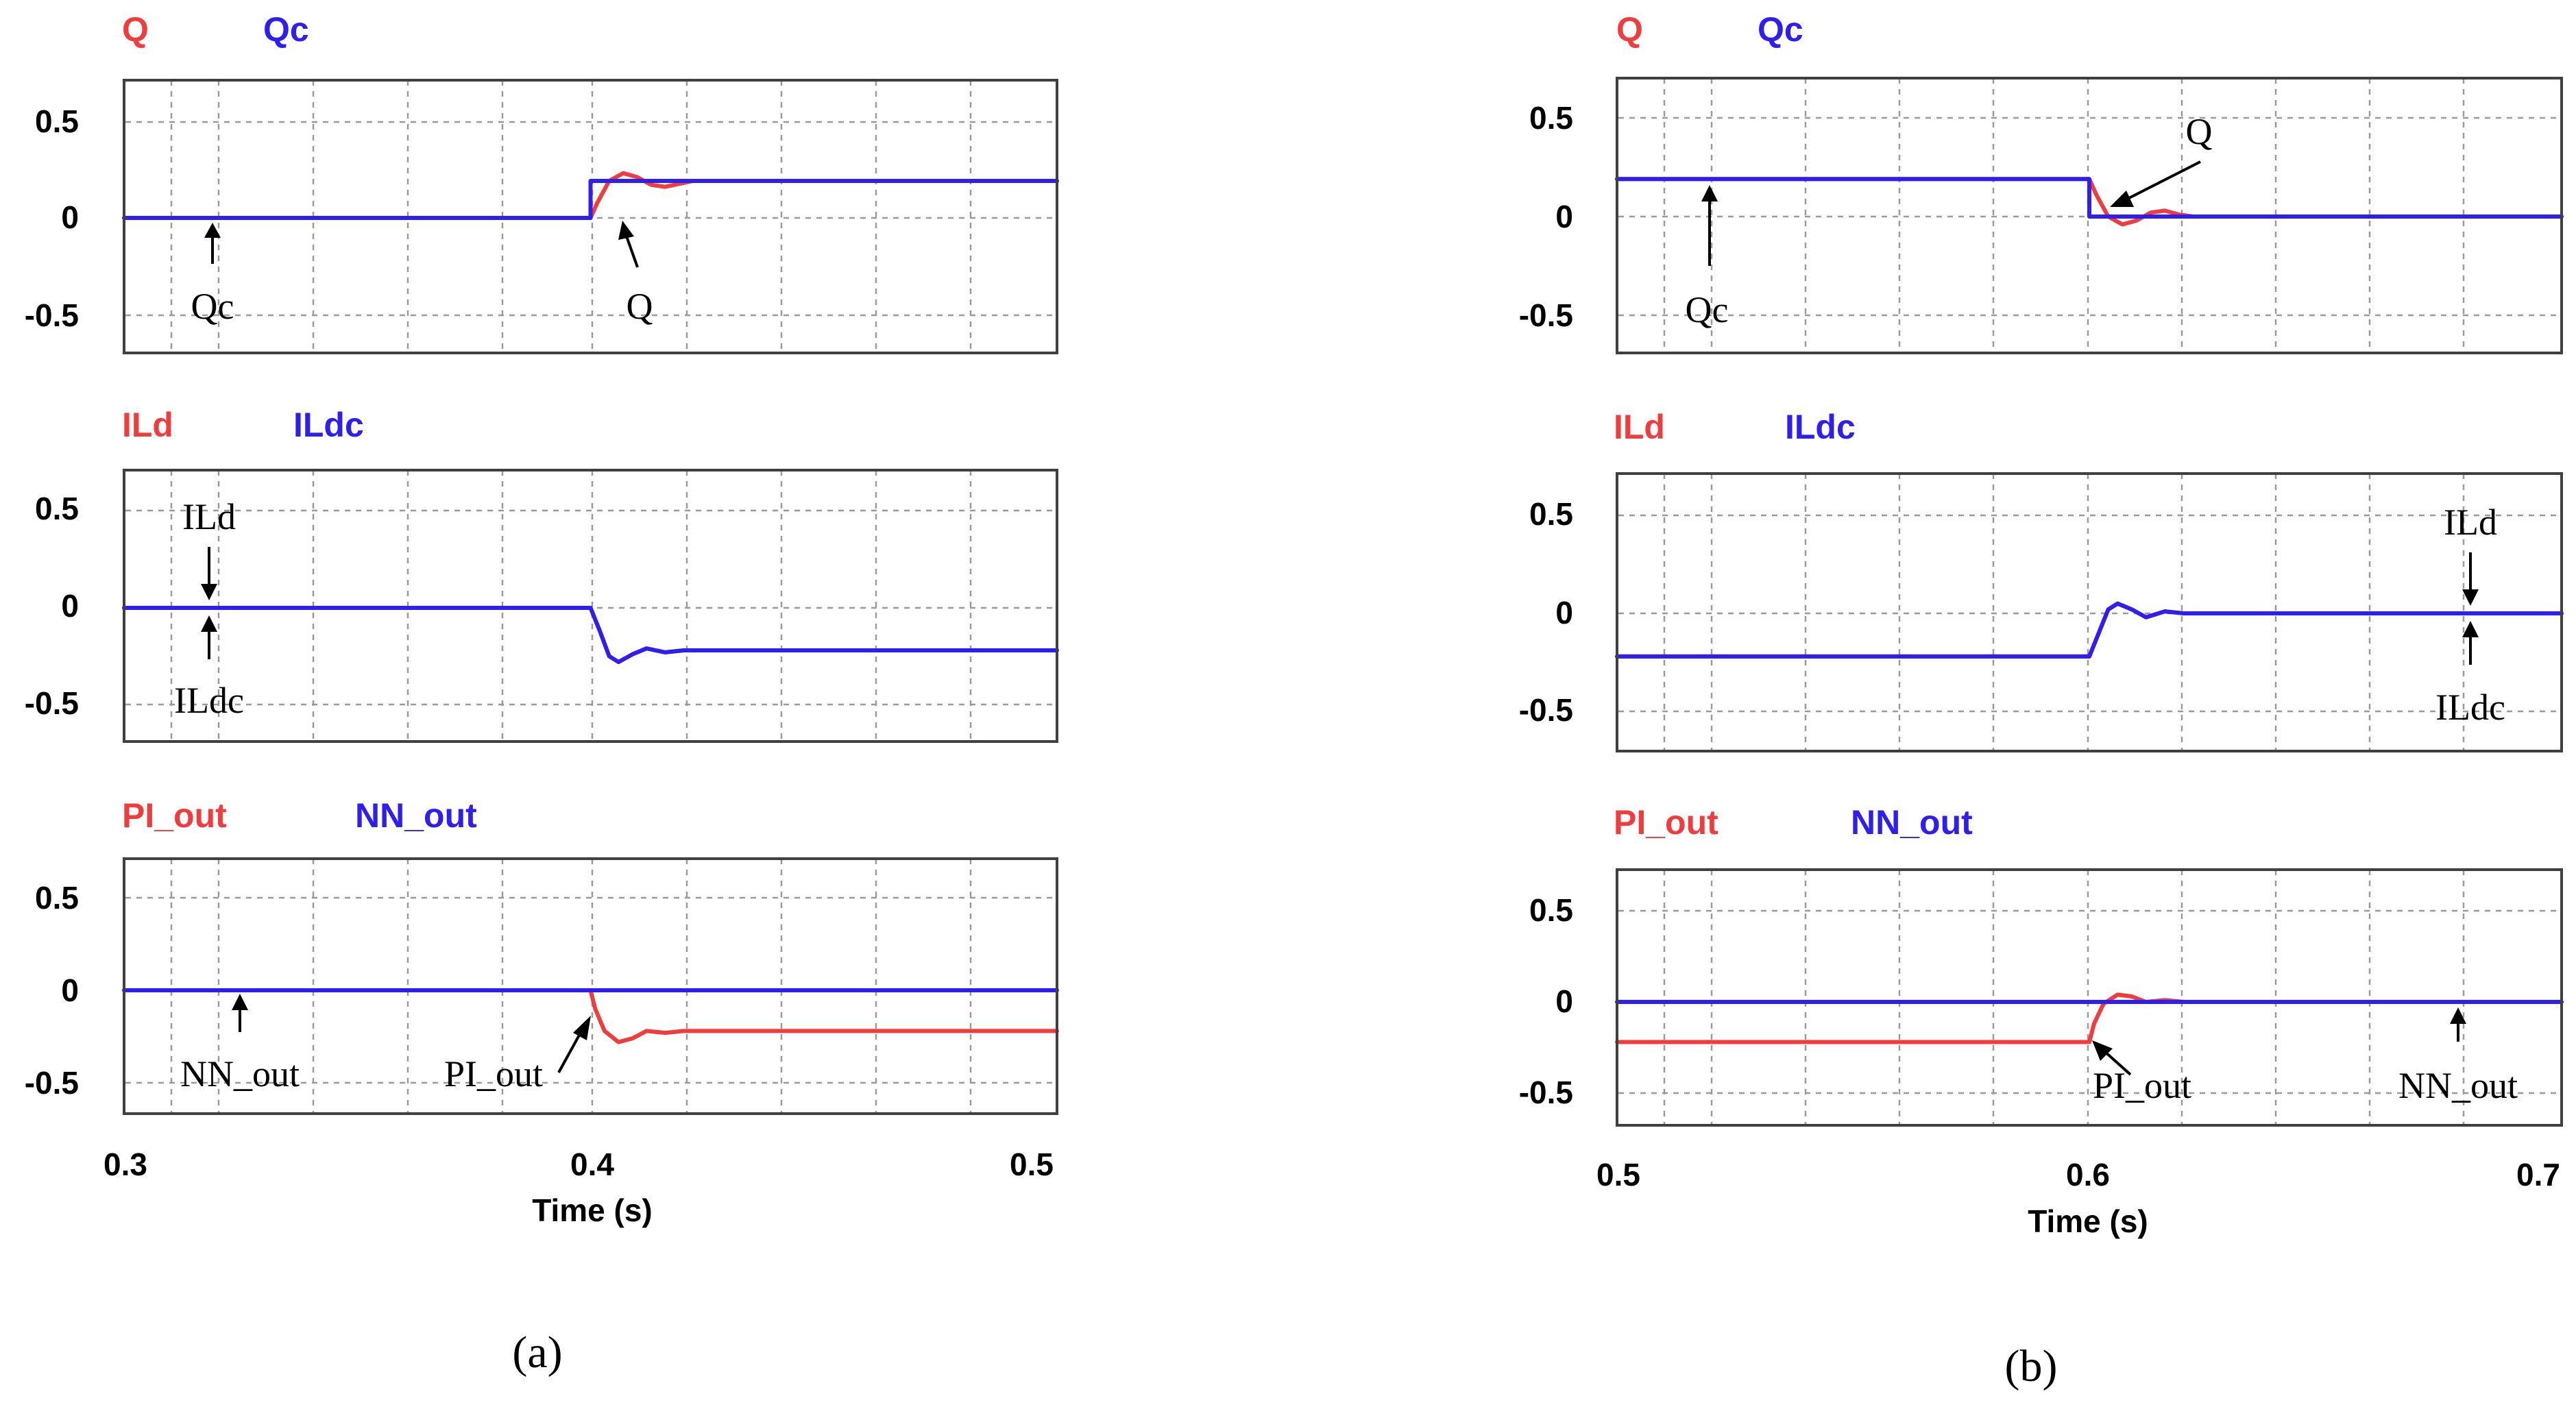 The image size is (2576, 1409). What do you see at coordinates (2031, 1366) in the screenshot?
I see `caption-b: (b)` at bounding box center [2031, 1366].